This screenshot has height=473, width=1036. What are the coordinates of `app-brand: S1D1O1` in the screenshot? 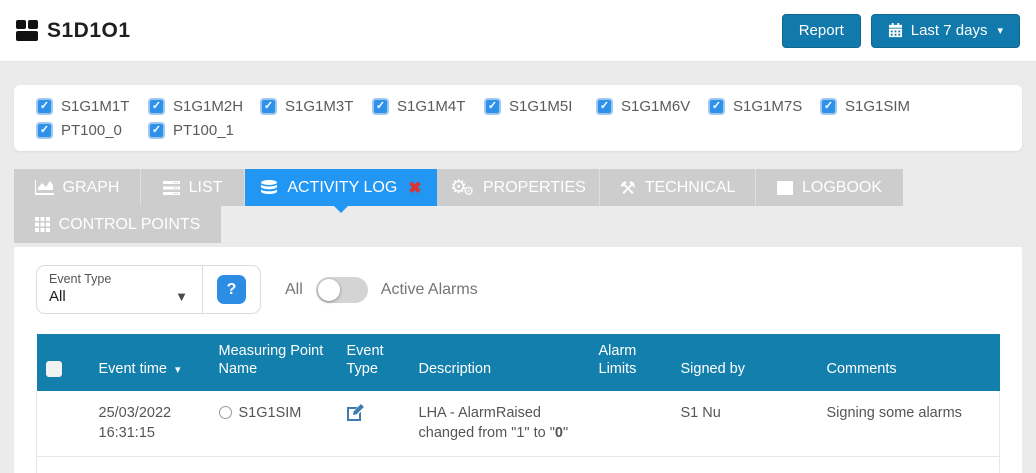 It's located at (73, 31).